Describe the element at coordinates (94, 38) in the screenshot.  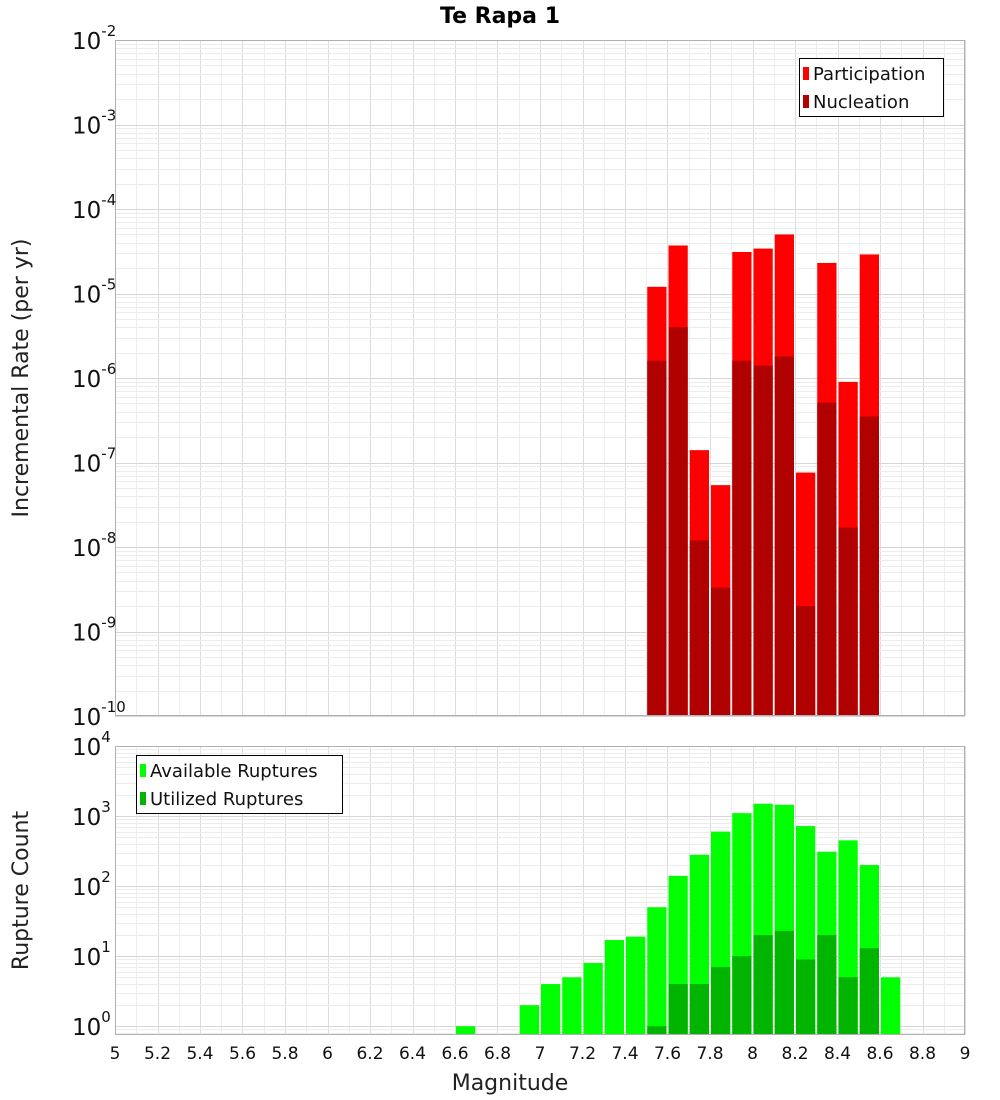
I see `y-tick-label: 10⁻²` at that location.